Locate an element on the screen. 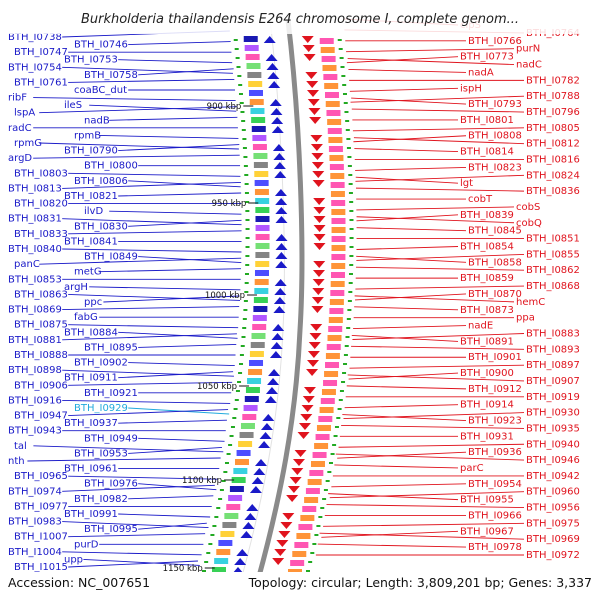  right-gene-label: BTH_I0946 is located at coordinates (553, 460).